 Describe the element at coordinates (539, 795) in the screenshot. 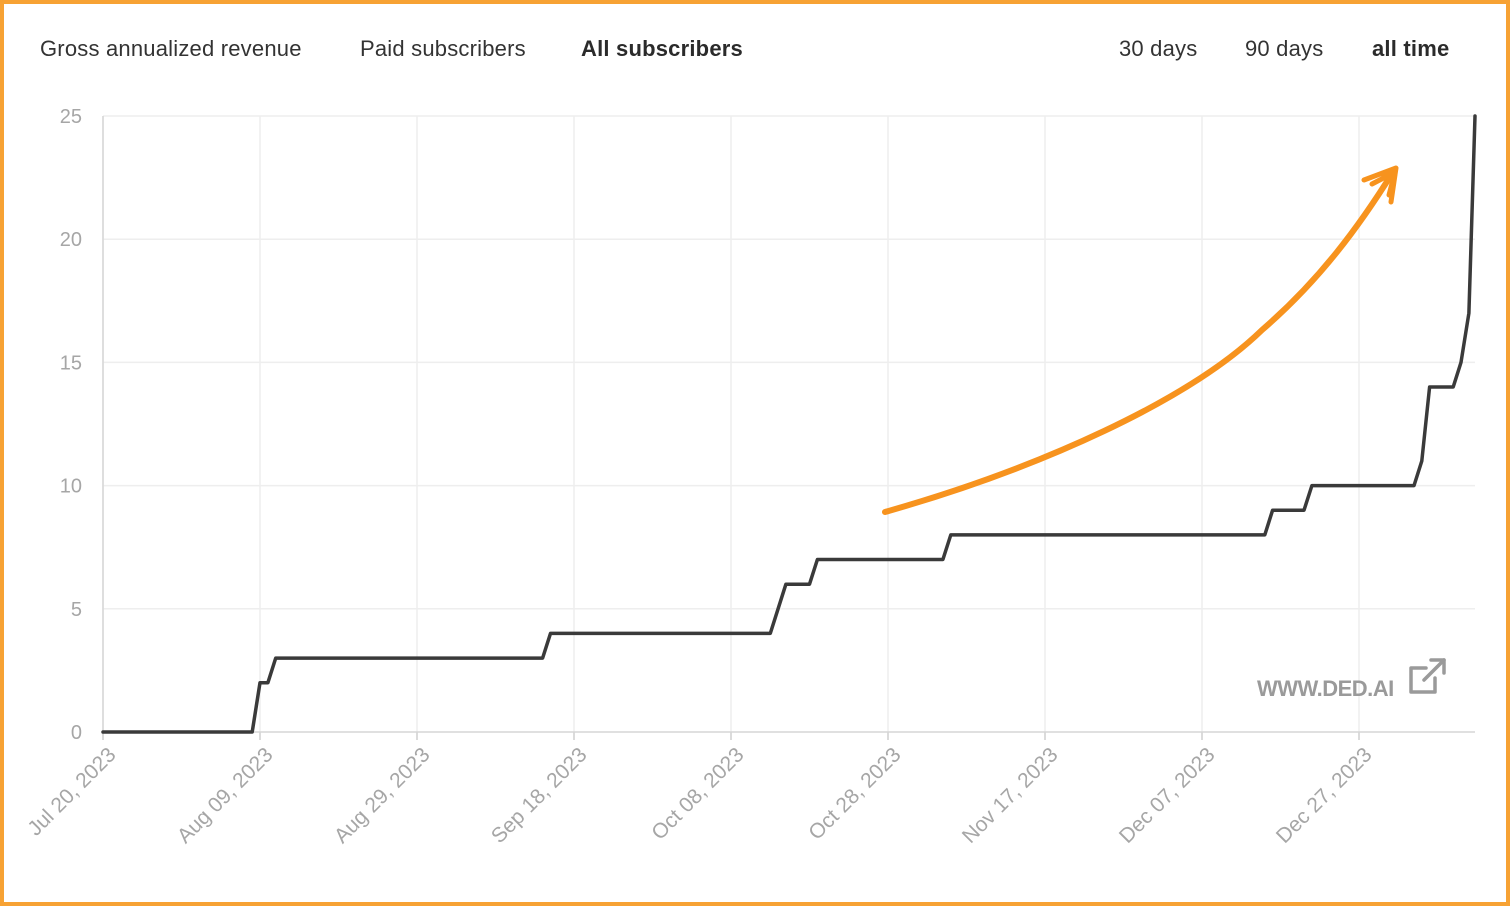

I see `x-tick-label: Sep 18, 2023` at that location.